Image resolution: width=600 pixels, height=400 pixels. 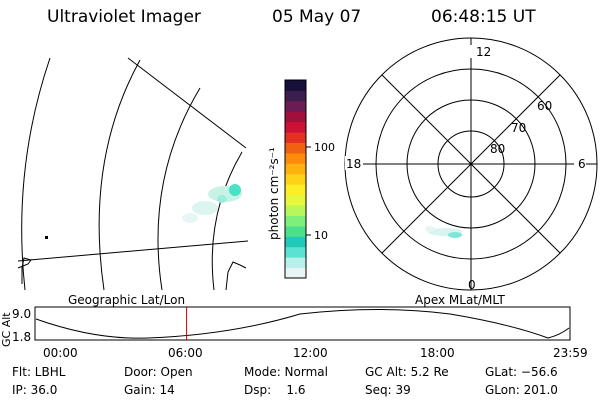 What do you see at coordinates (521, 390) in the screenshot?
I see `status-glon: GLon: 201.0` at bounding box center [521, 390].